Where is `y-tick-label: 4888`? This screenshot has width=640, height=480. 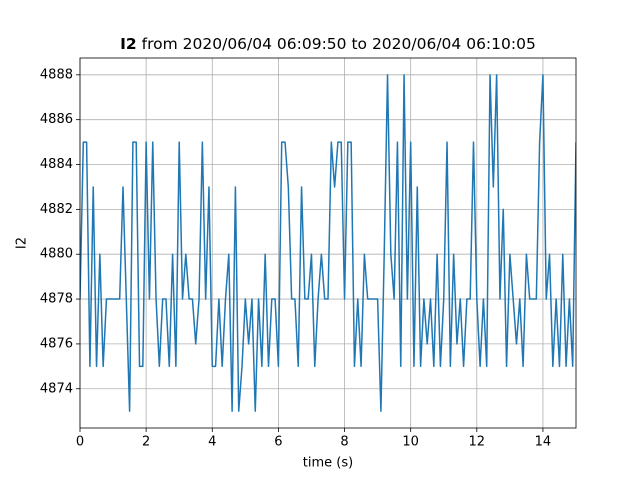 y-tick-label: 4888 is located at coordinates (56, 74).